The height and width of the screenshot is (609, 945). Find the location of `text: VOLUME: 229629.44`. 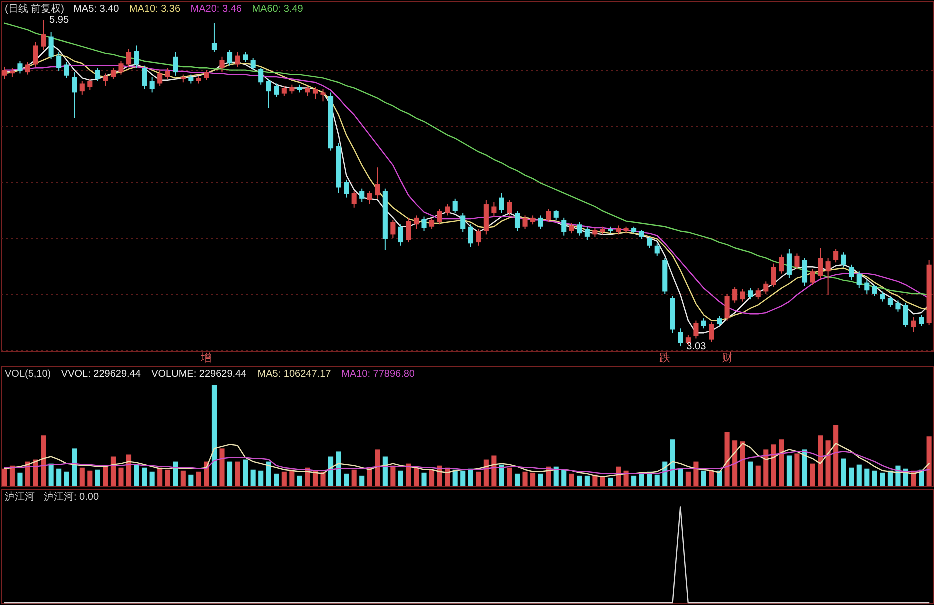

text: VOLUME: 229629.44 is located at coordinates (200, 374).